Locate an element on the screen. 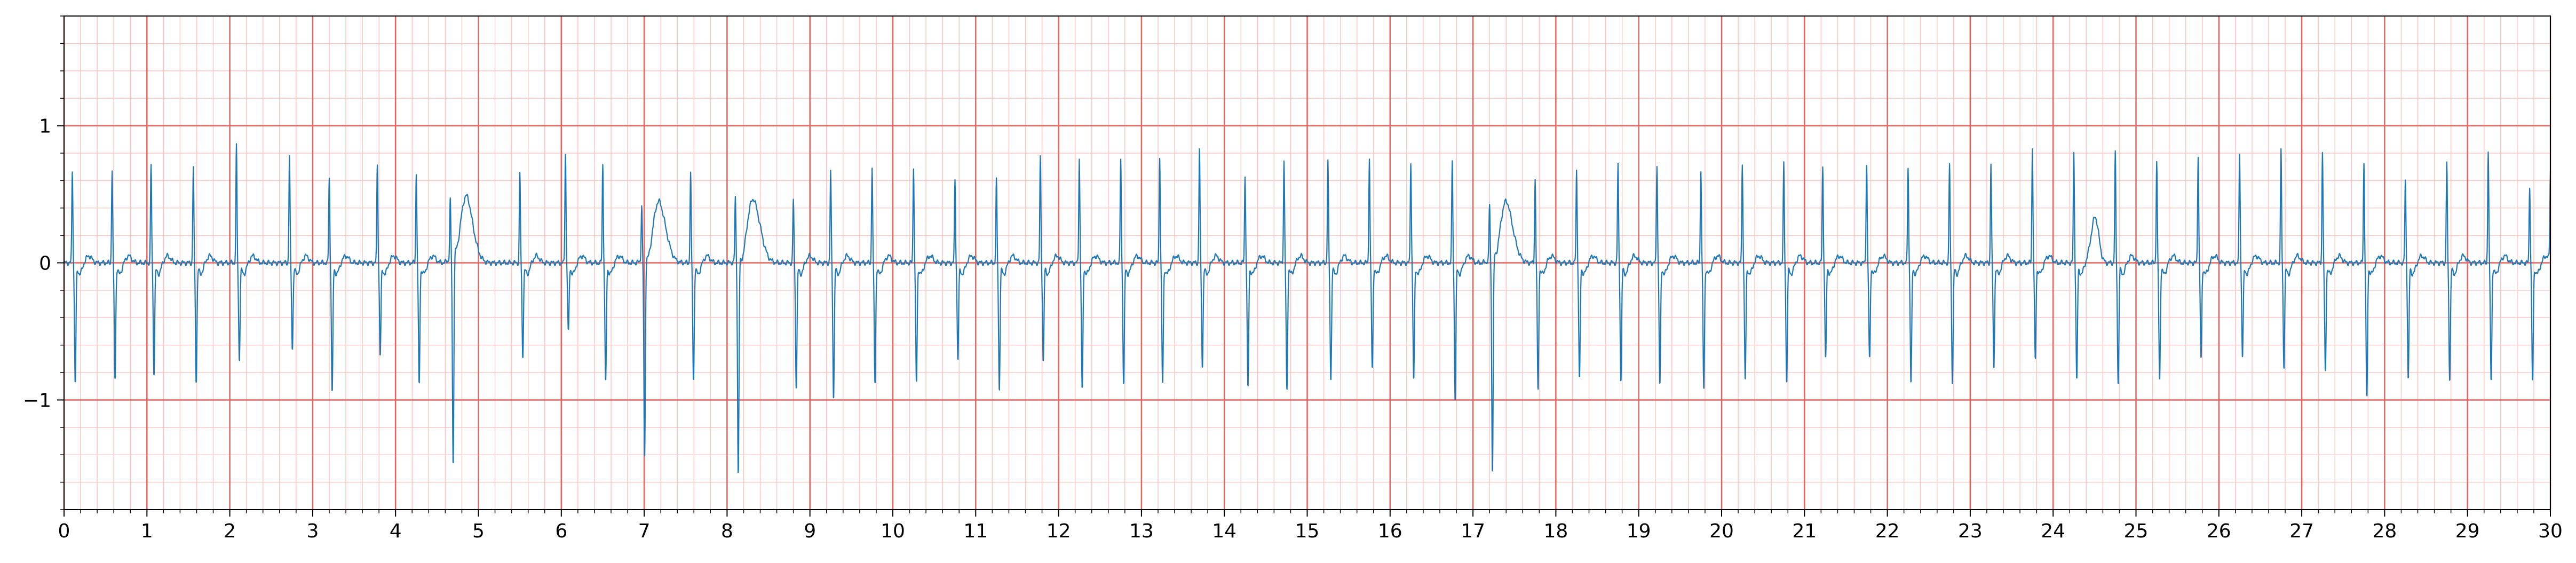 The image size is (2576, 563). x-tick-label: 18 is located at coordinates (1555, 531).